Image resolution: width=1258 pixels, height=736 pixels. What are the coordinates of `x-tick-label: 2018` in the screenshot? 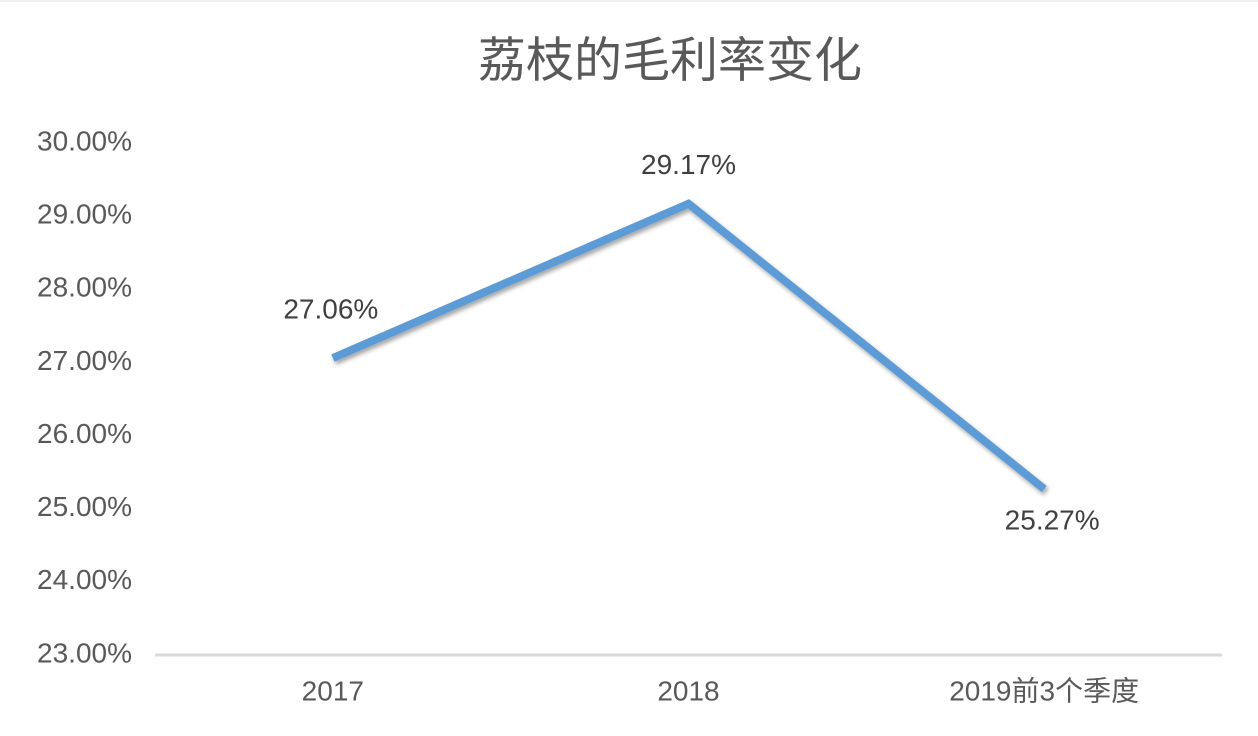 It's located at (688, 690).